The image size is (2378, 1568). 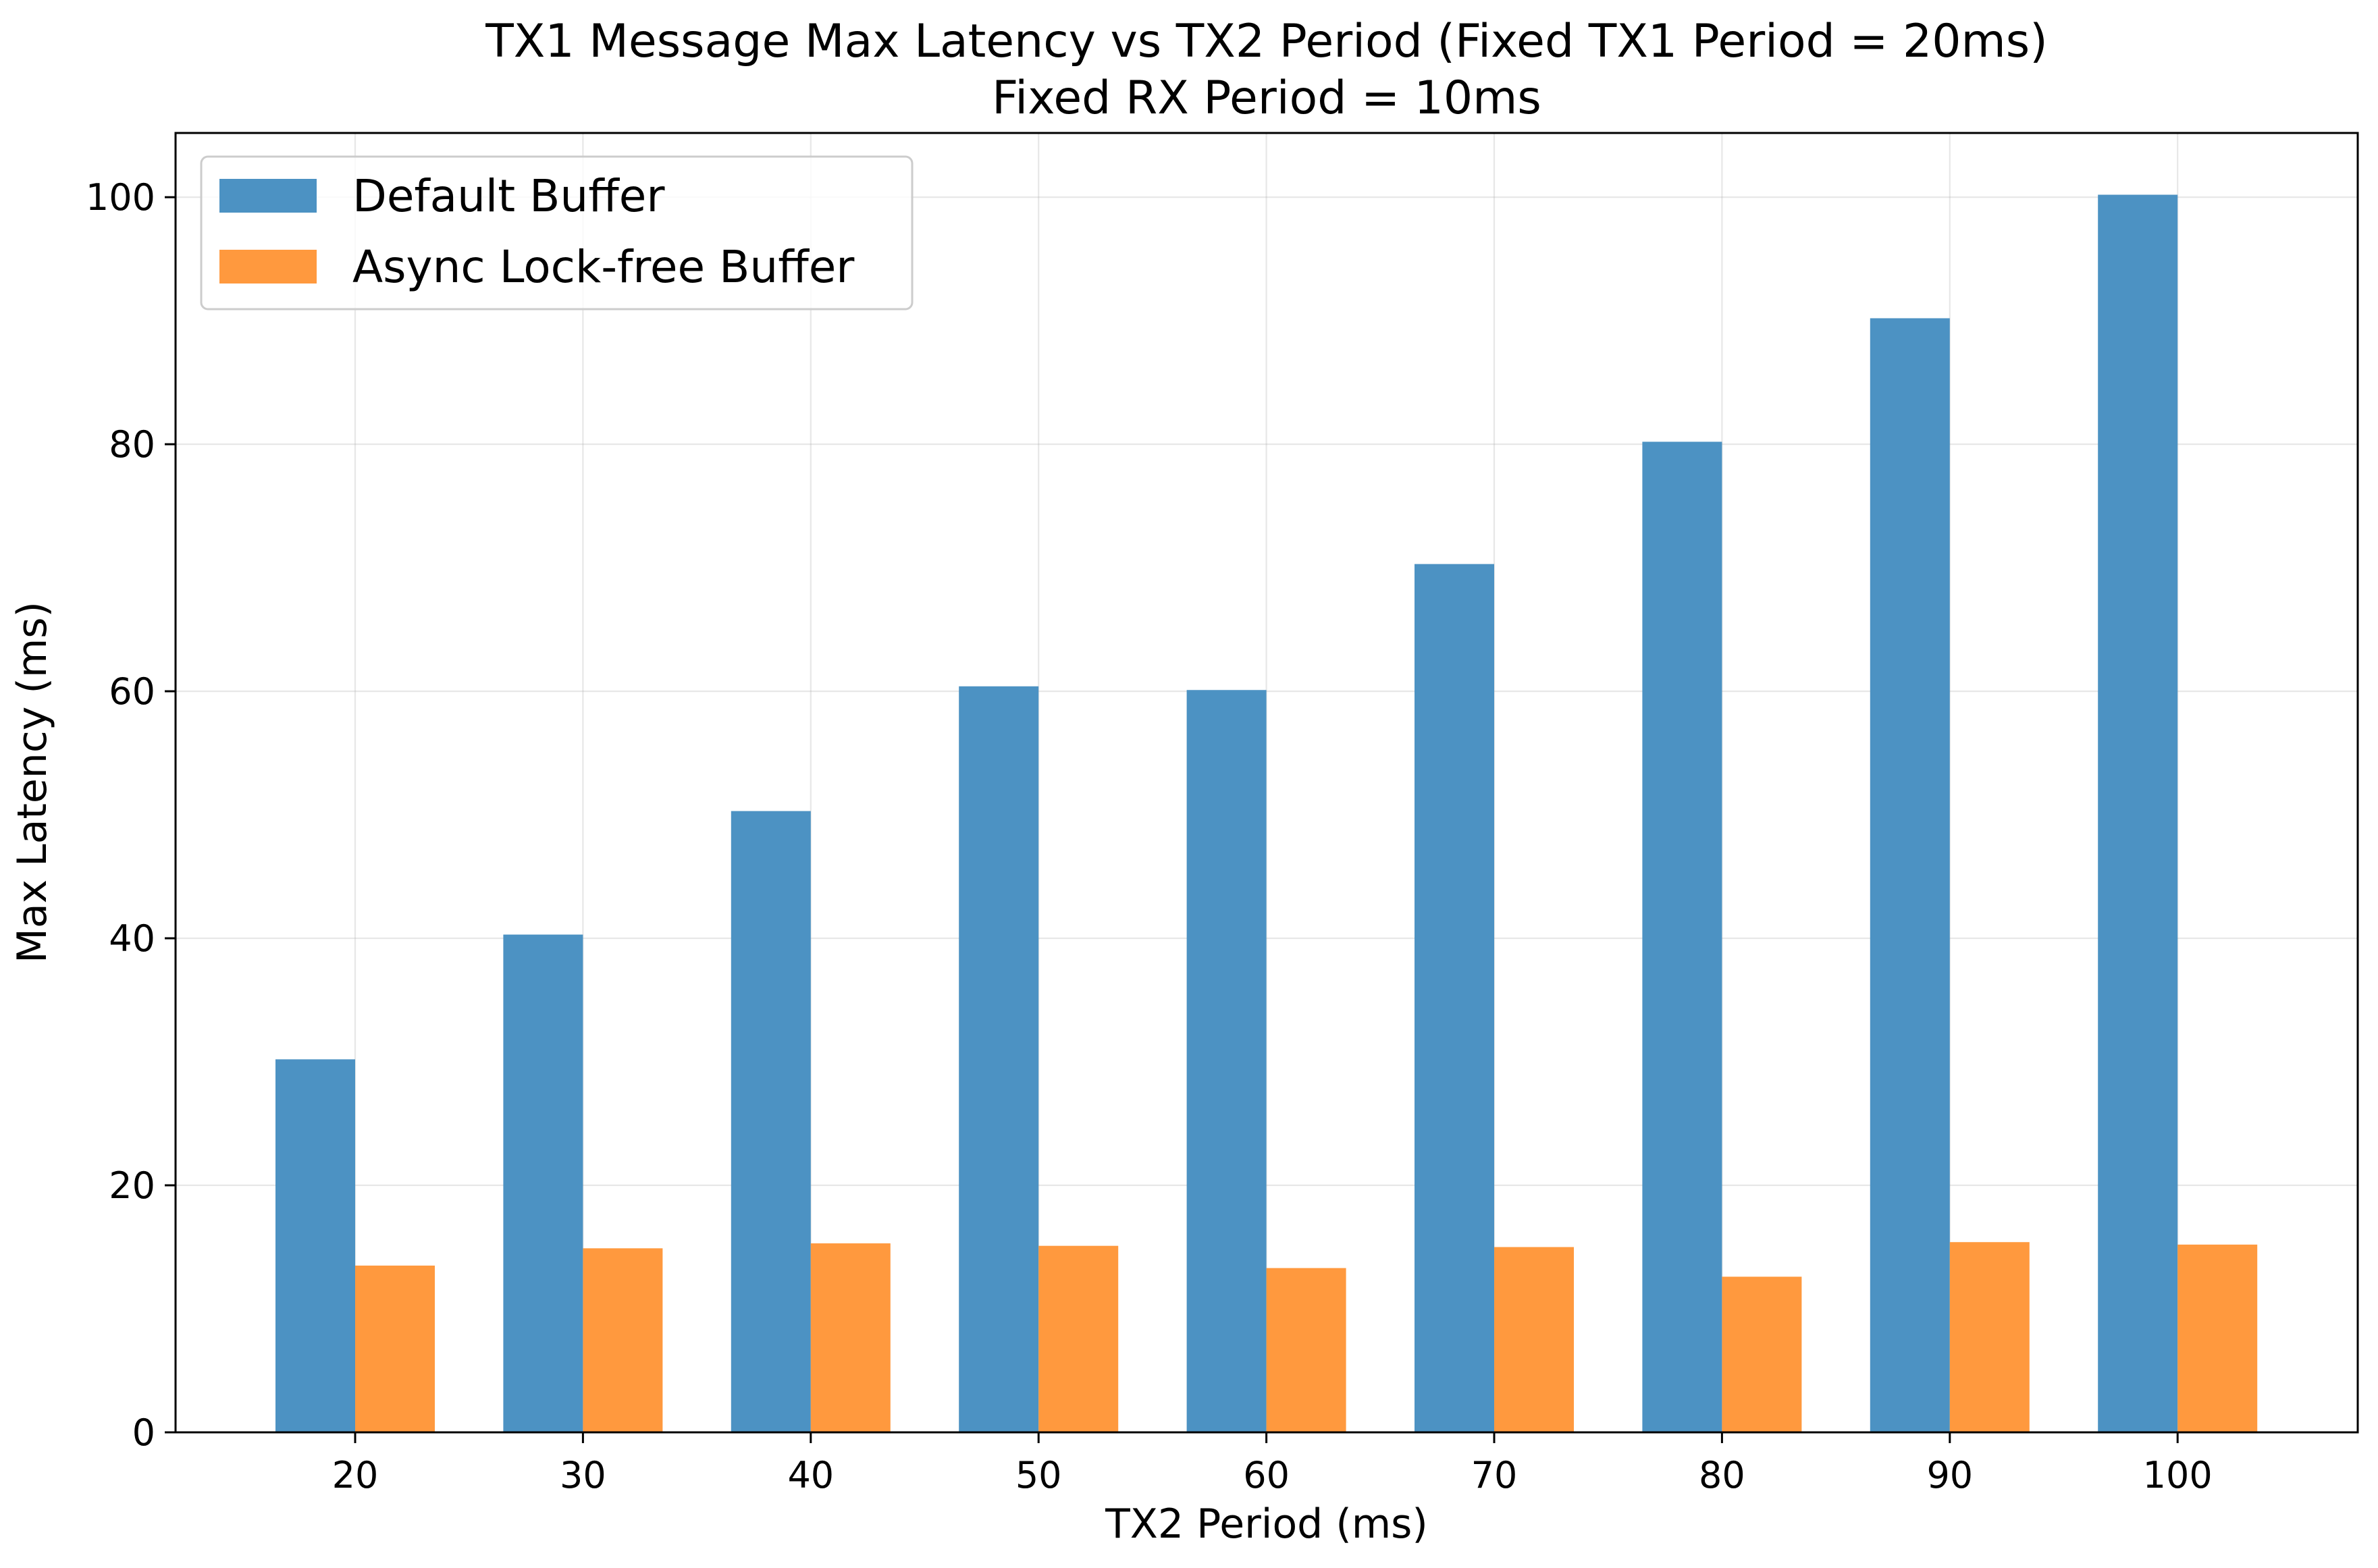 I want to click on legend-label-default-buffer: Default Buffer, so click(x=508, y=196).